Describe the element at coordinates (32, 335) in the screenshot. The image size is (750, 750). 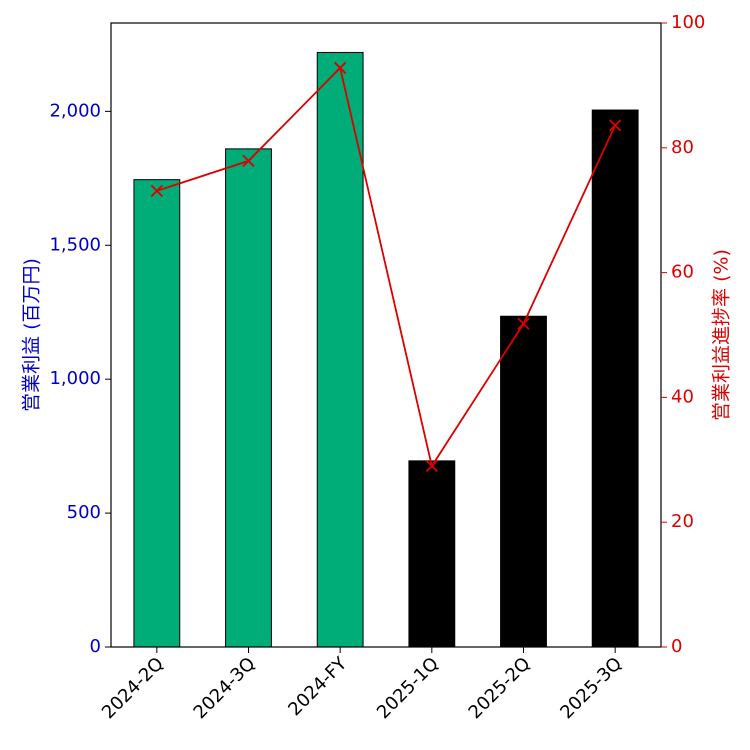
I see `left-axis-label: 営業利益 (百万円)` at that location.